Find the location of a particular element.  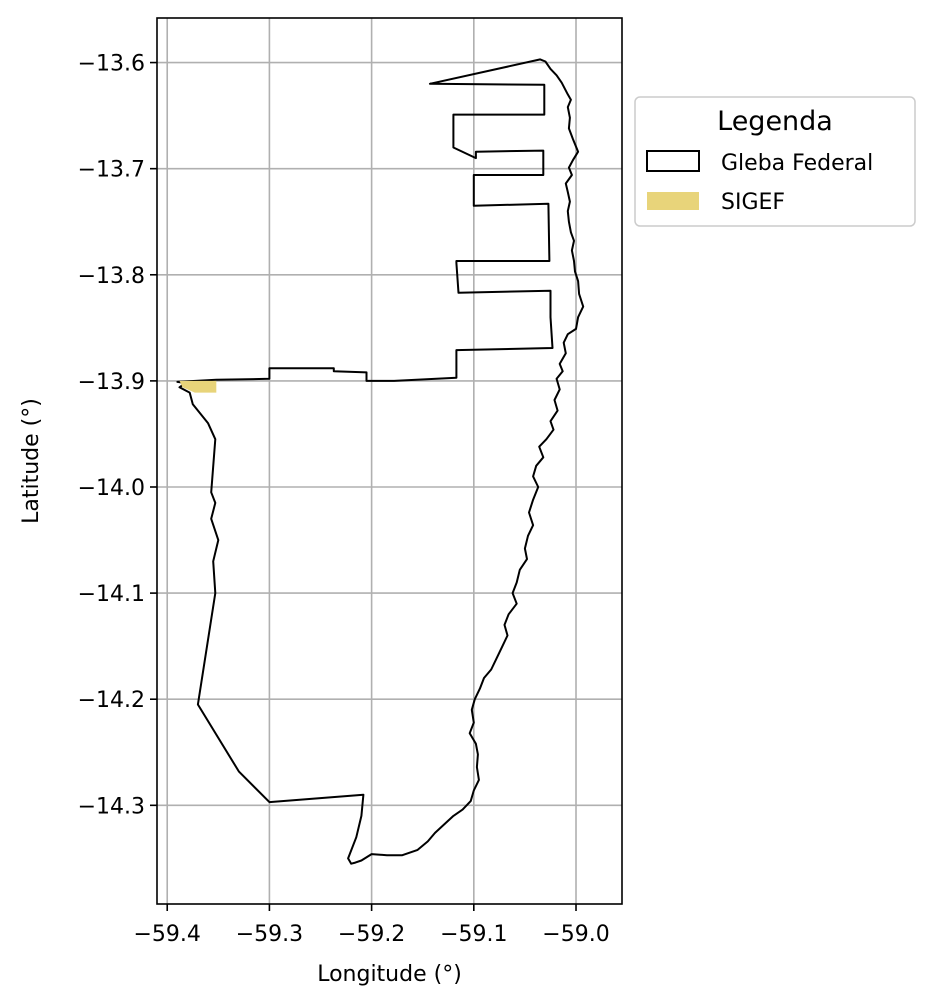

y-tick-label: −13.6 is located at coordinates (111, 64).